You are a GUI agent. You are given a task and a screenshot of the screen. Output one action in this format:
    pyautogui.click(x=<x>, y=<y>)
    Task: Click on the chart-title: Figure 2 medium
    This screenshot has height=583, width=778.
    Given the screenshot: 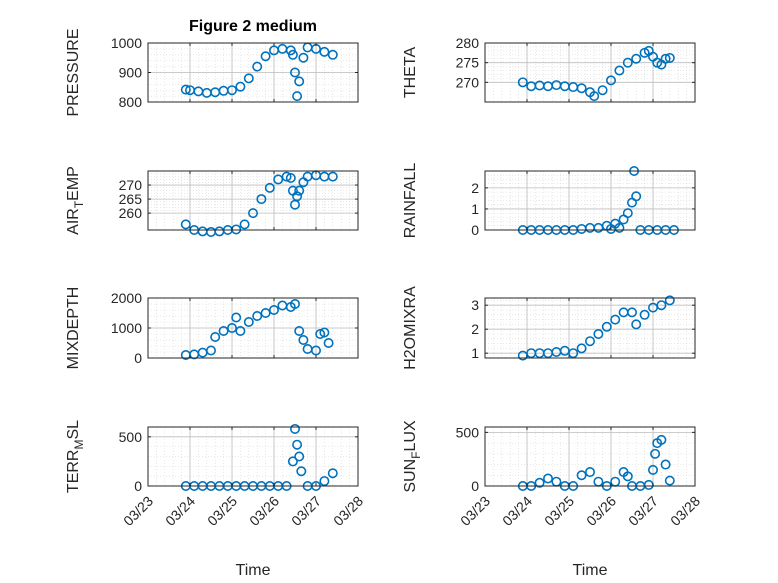 What is the action you would take?
    pyautogui.click(x=253, y=26)
    